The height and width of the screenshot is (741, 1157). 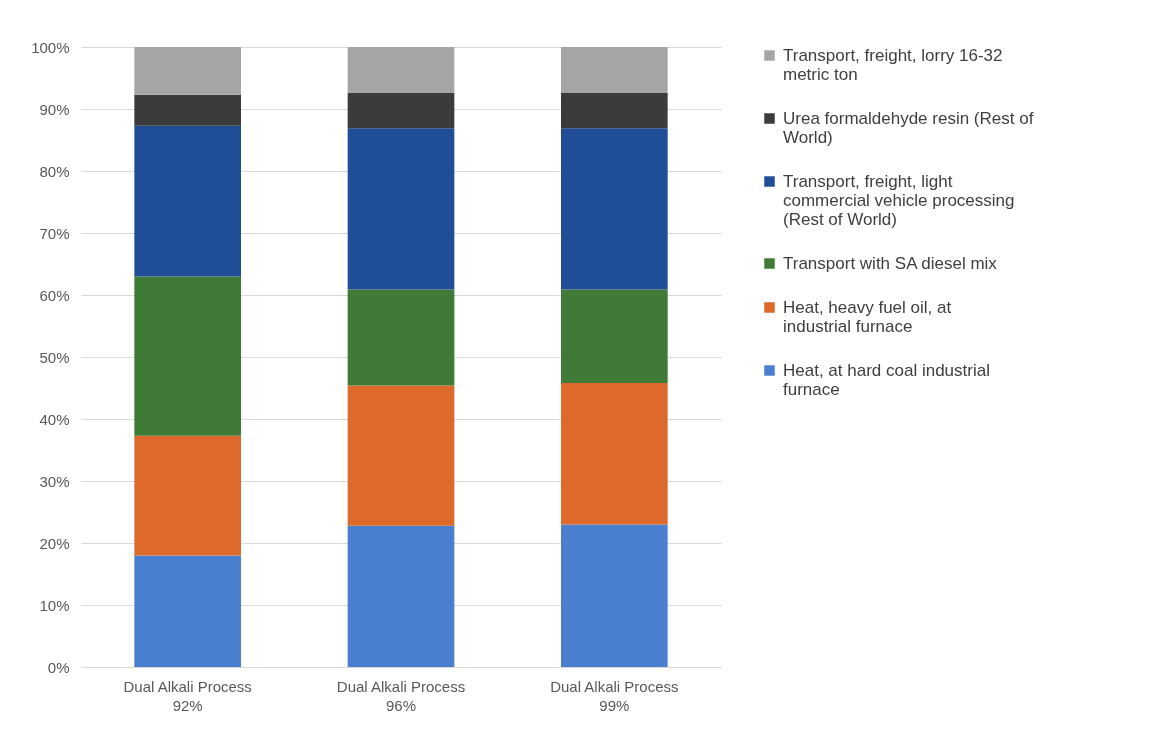 What do you see at coordinates (54, 481) in the screenshot?
I see `y-tick-label: 30%` at bounding box center [54, 481].